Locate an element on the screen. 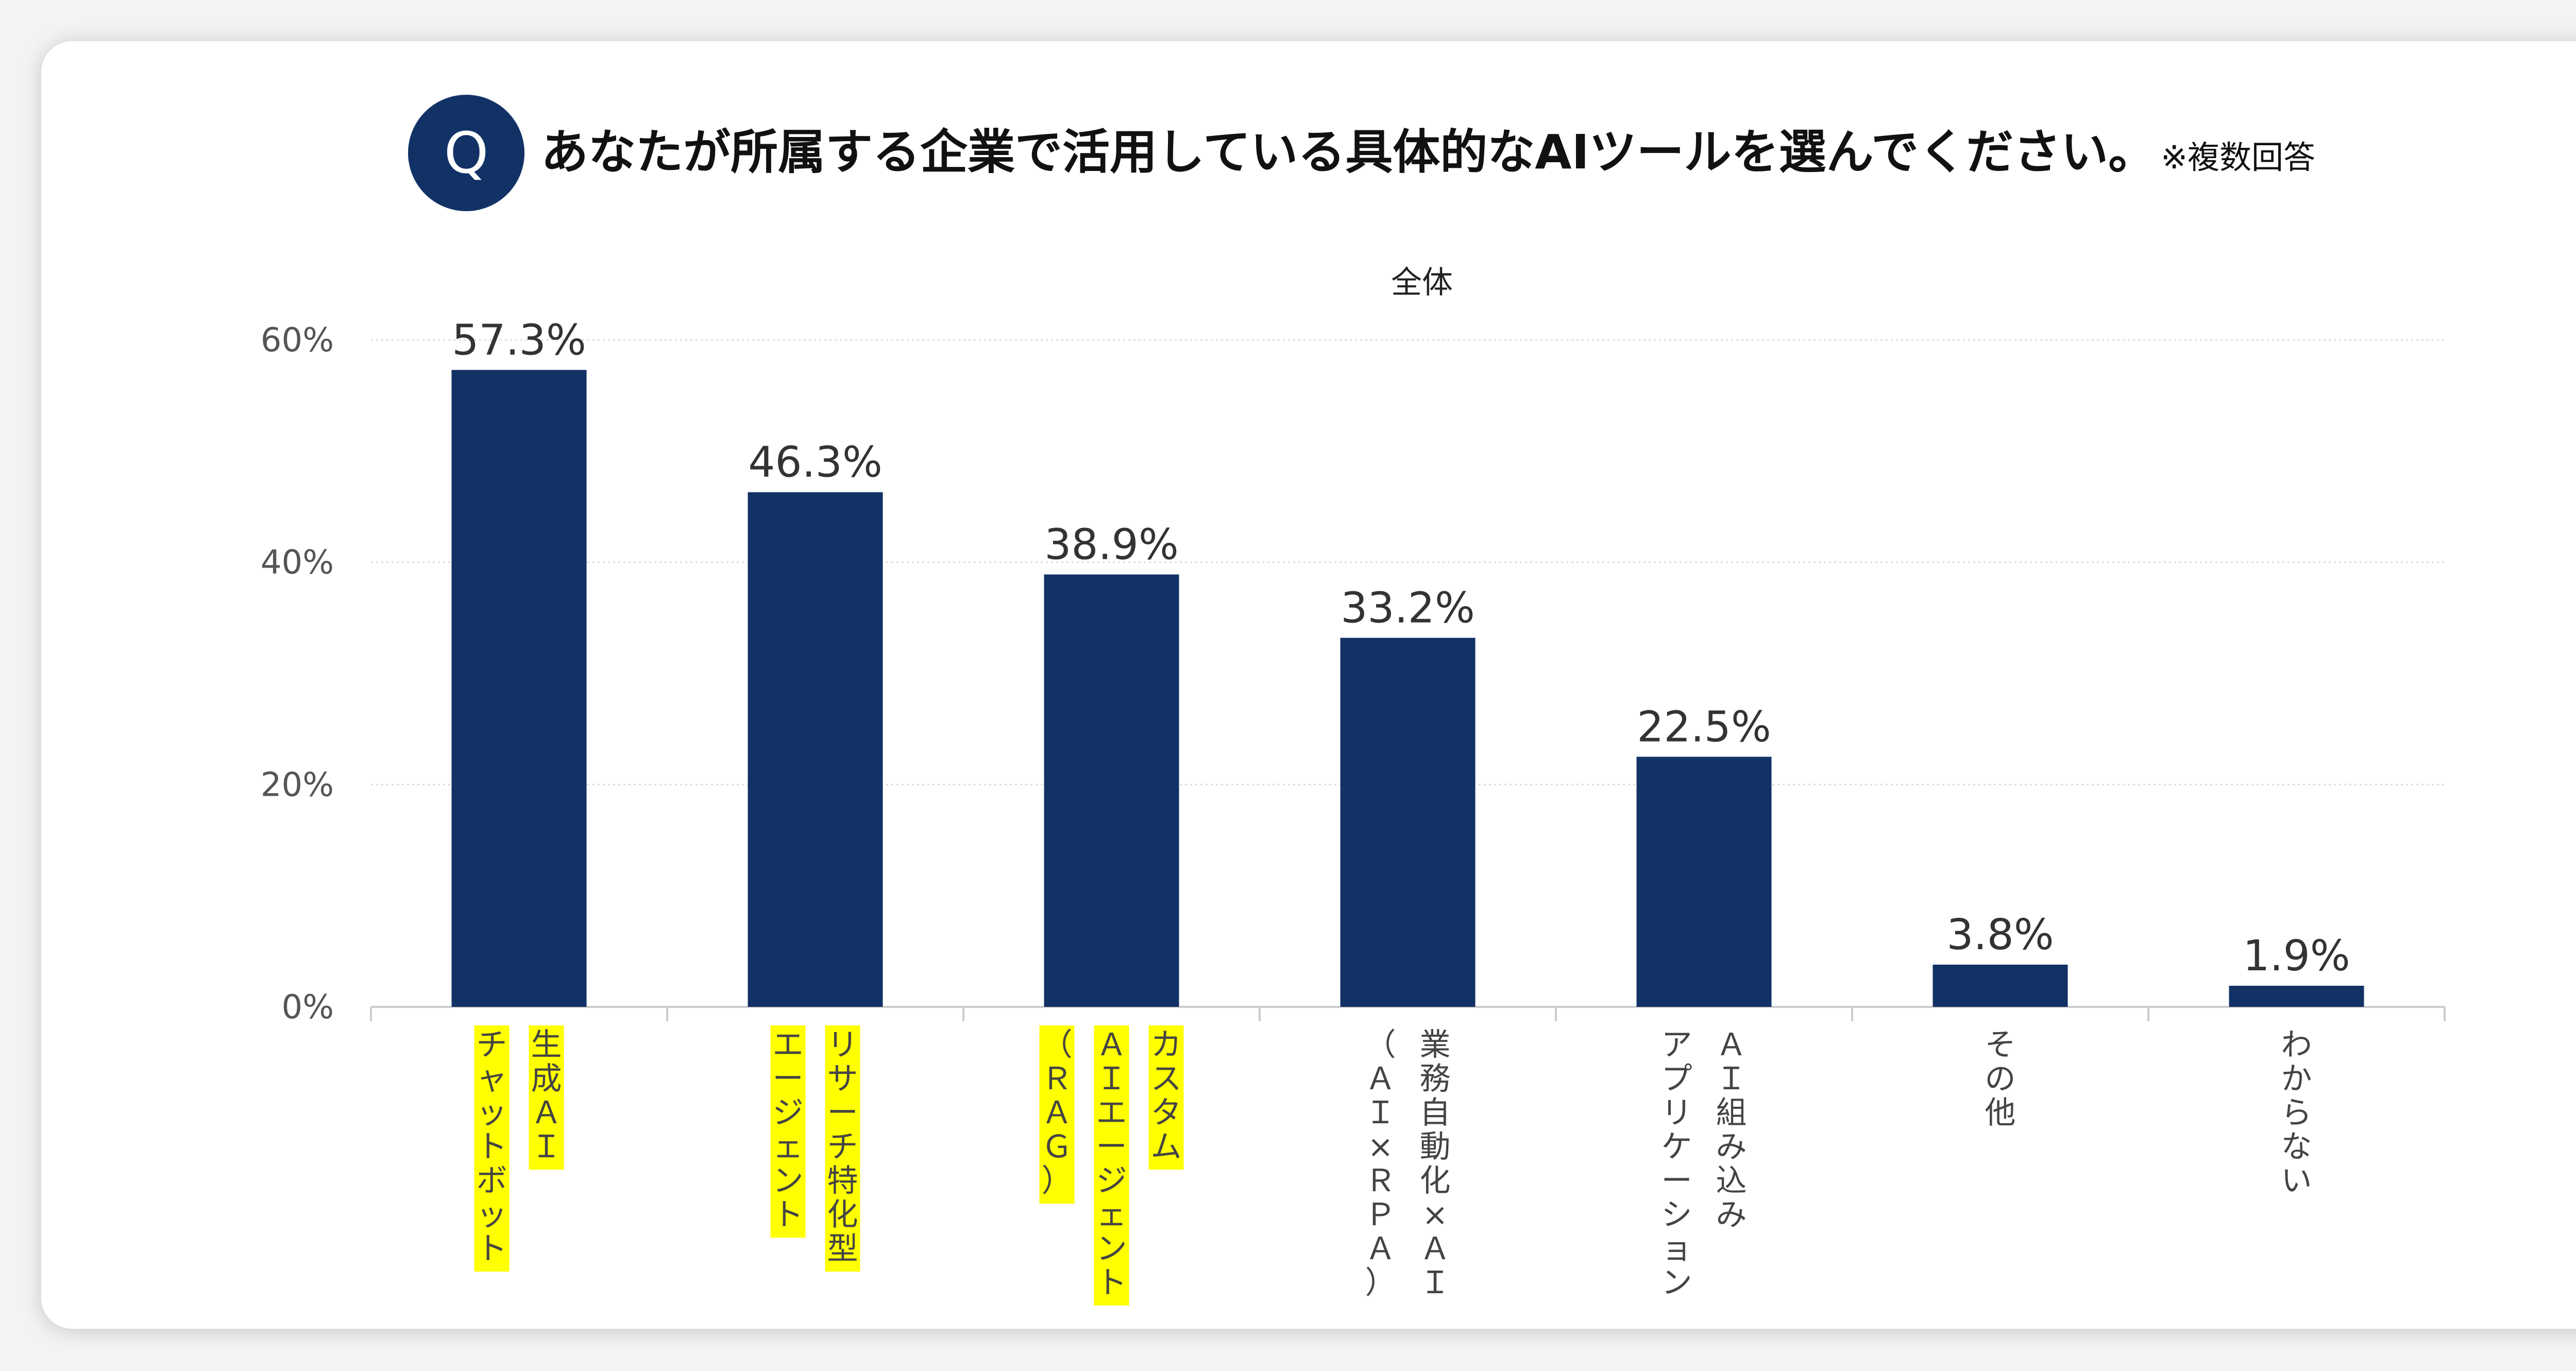 This screenshot has width=2576, height=1371. data-label: 22.5% is located at coordinates (1704, 726).